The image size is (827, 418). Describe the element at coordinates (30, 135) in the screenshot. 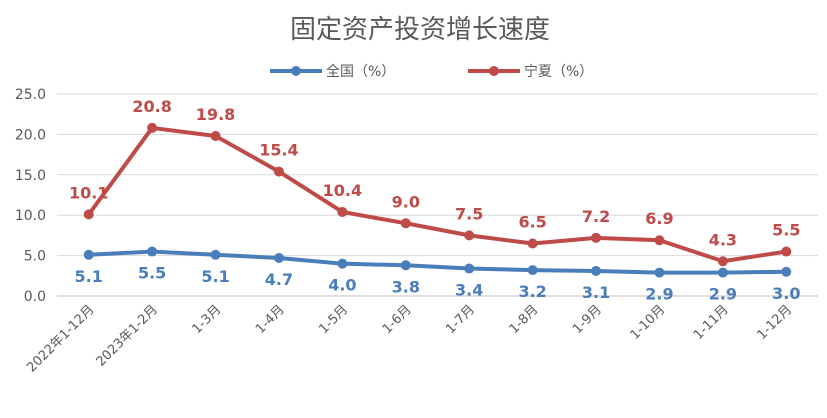

I see `y-tick-label: 20.0` at that location.